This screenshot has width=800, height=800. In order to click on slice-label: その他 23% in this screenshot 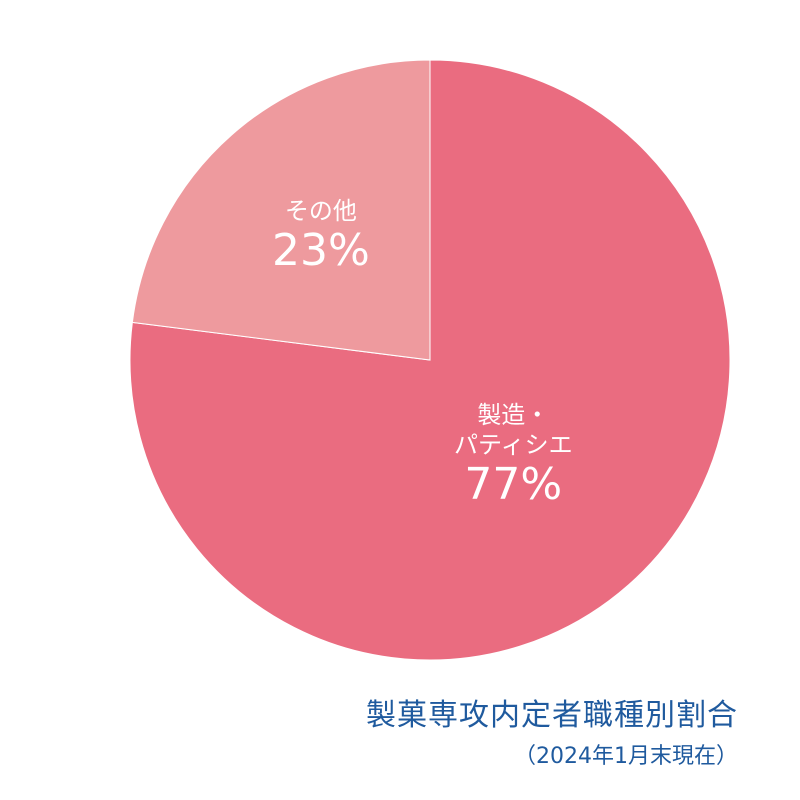, I will do `click(321, 236)`.